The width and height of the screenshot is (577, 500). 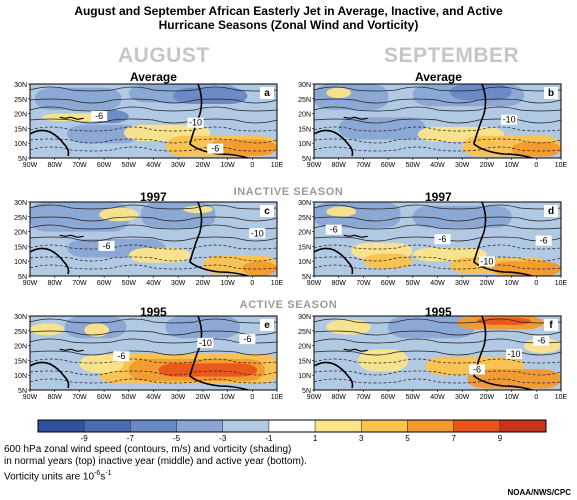 I want to click on colorbar-label: 7, so click(x=453, y=438).